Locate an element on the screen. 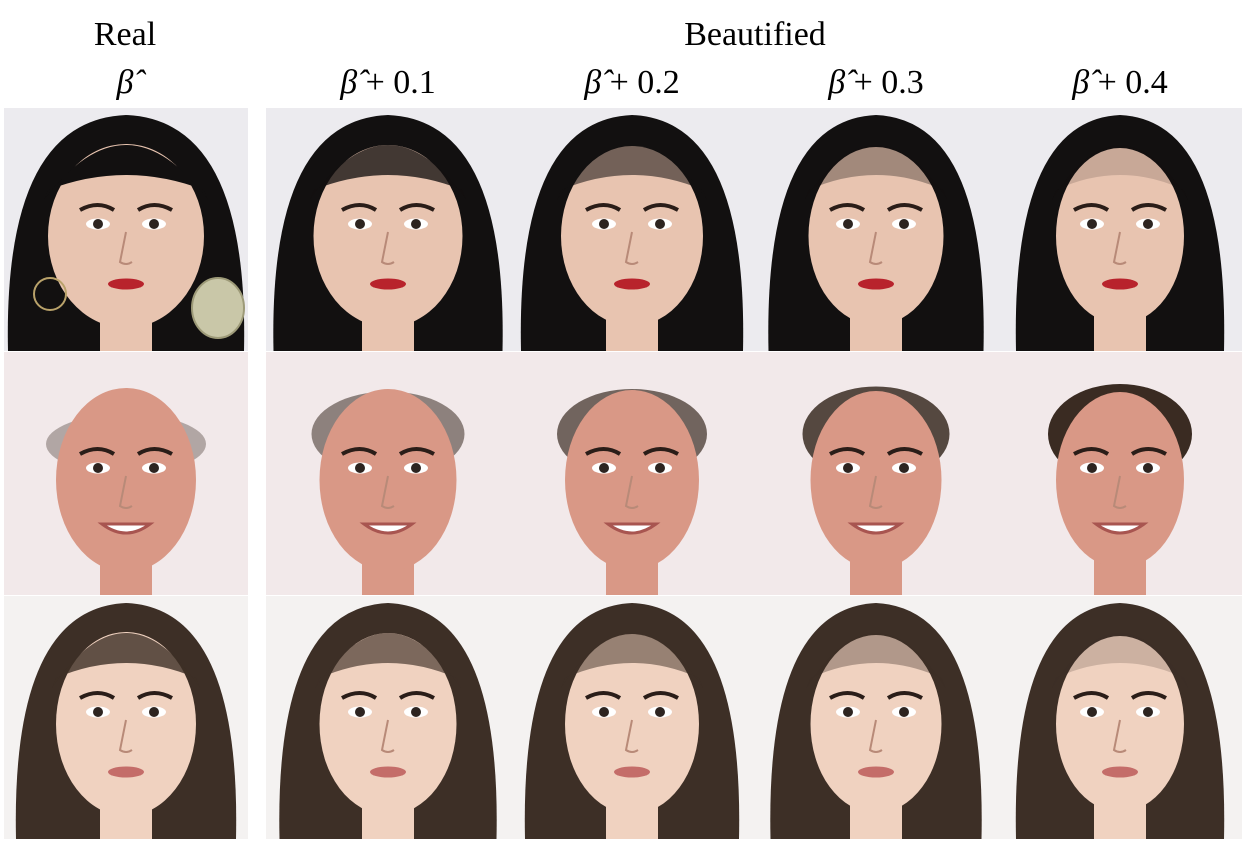  column-header-4: β̂ + 0.4 is located at coordinates (1120, 83).